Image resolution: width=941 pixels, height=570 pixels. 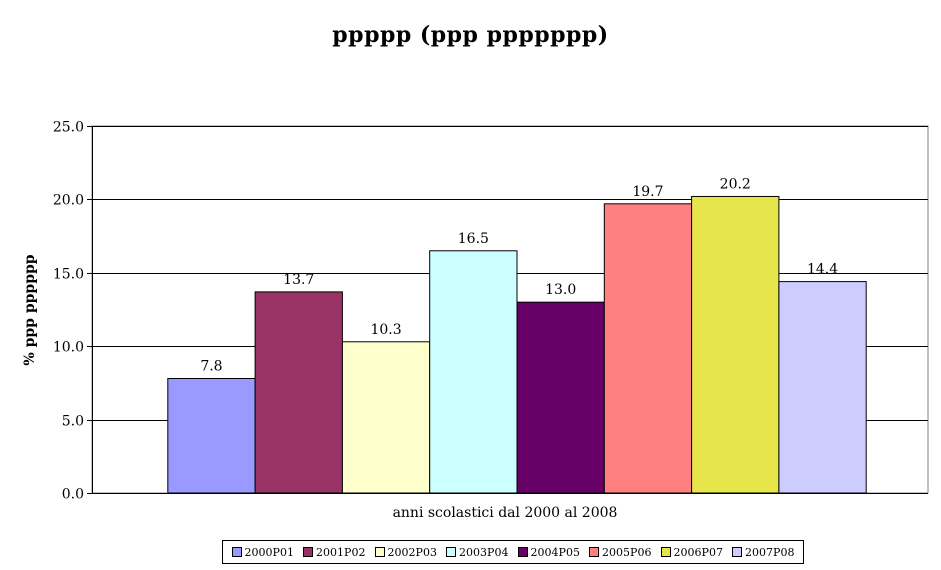 I want to click on data-label-2003P04: 16.5, so click(x=473, y=239).